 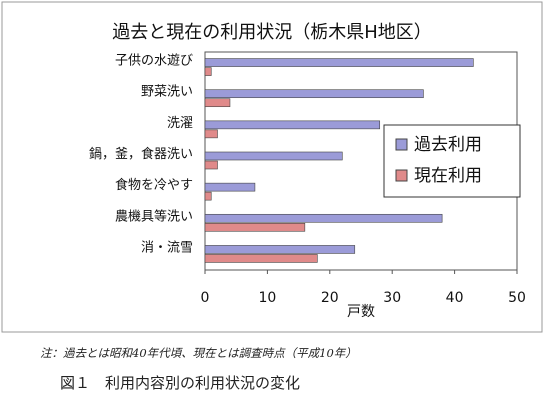 What do you see at coordinates (448, 145) in the screenshot?
I see `legend-label-past: 過去利用` at bounding box center [448, 145].